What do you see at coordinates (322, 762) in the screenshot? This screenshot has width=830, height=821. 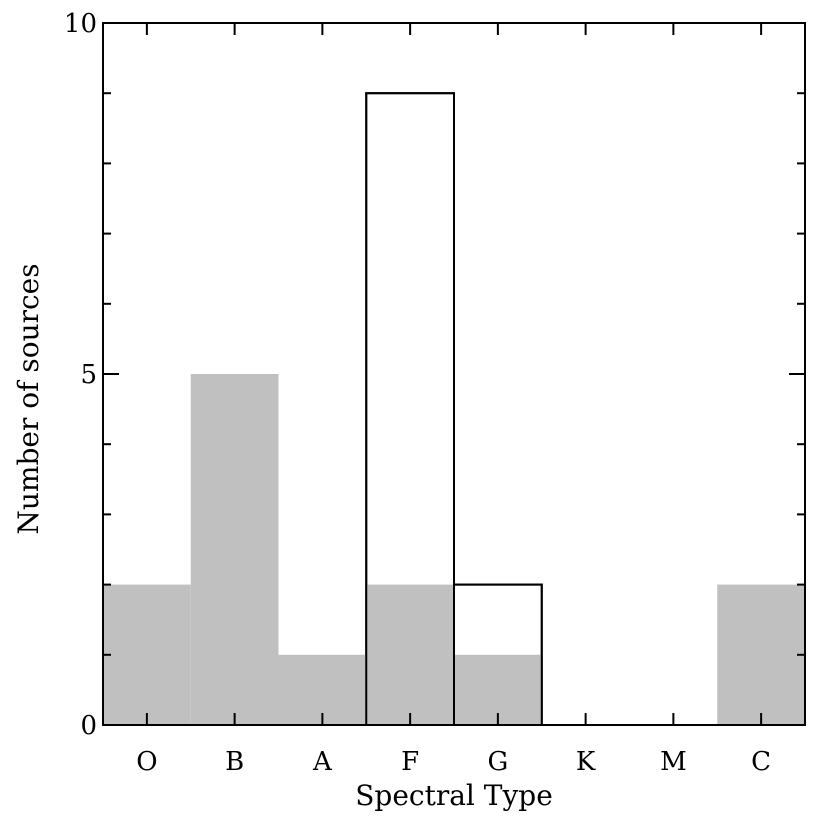 I see `x-tick-label: A` at bounding box center [322, 762].